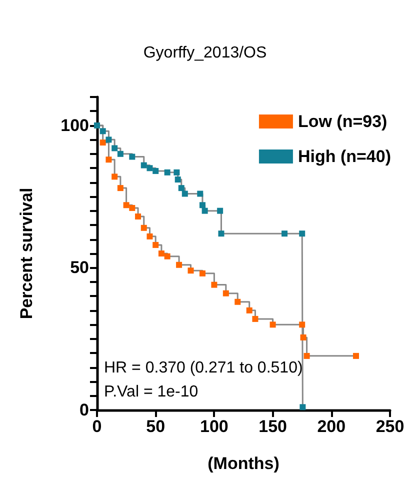 The width and height of the screenshot is (410, 490). What do you see at coordinates (343, 121) in the screenshot?
I see `legend-label: Low (n=93)` at bounding box center [343, 121].